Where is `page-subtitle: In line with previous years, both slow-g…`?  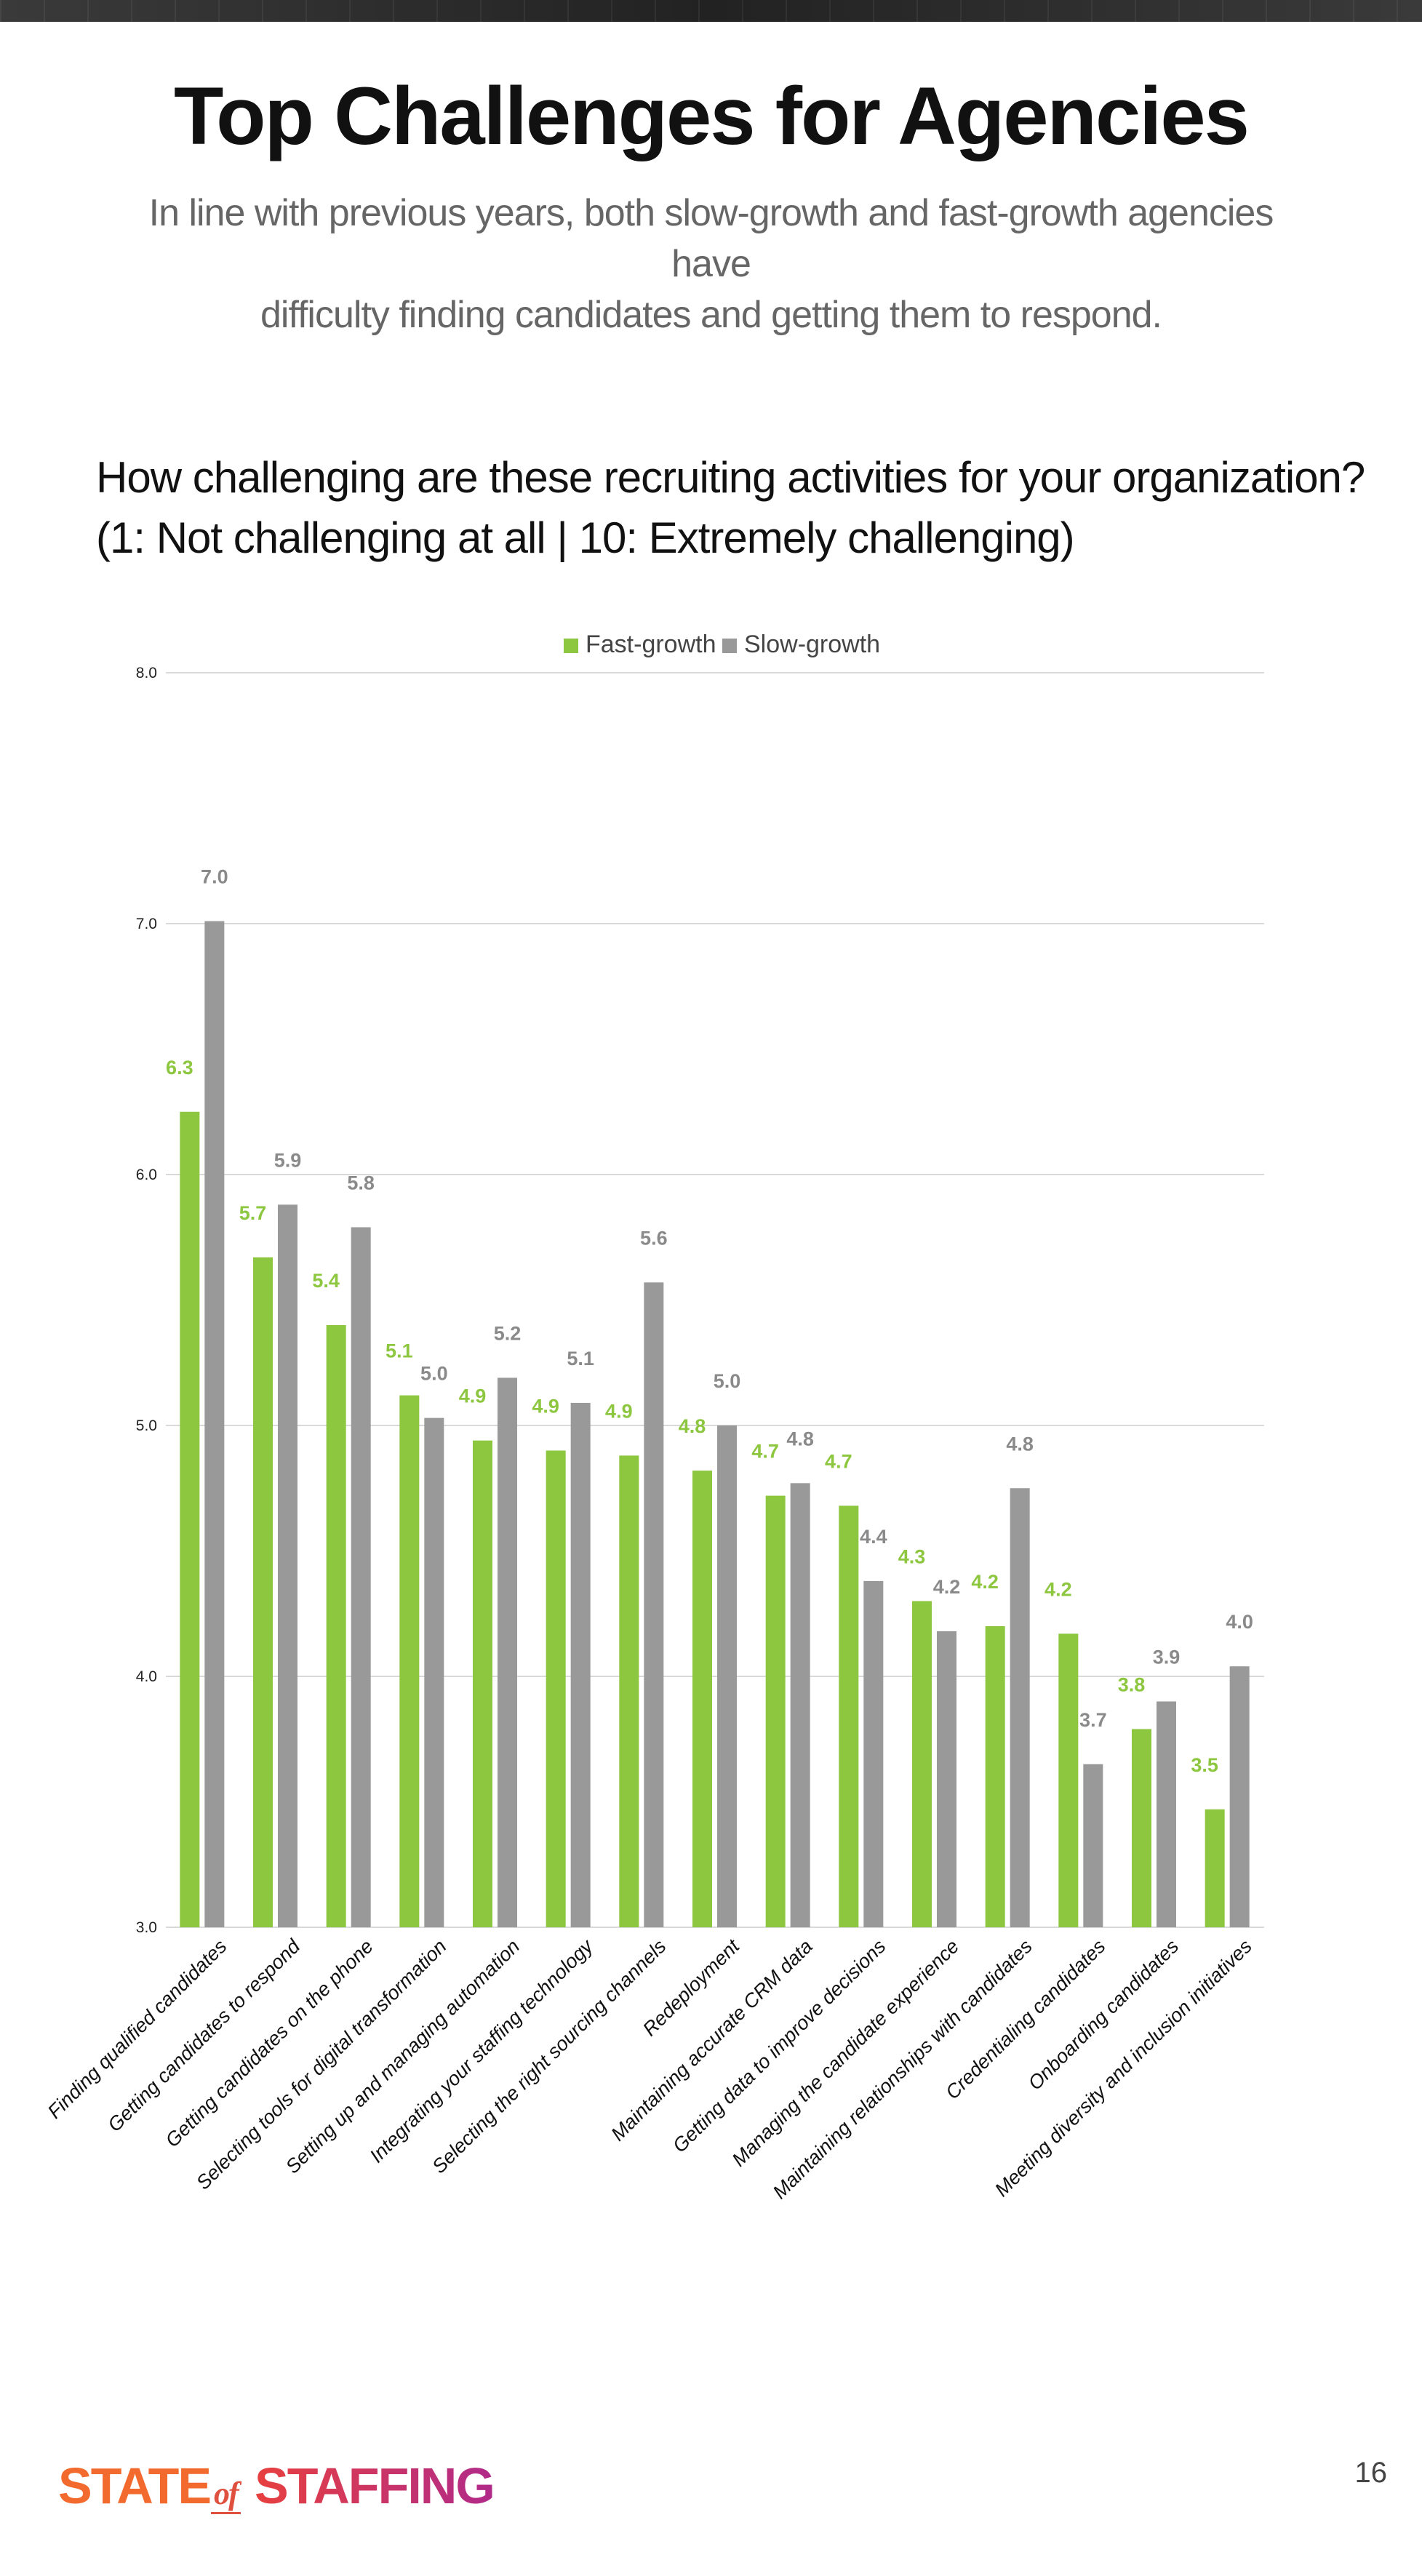
page-subtitle: In line with previous years, both slow-g… is located at coordinates (711, 264).